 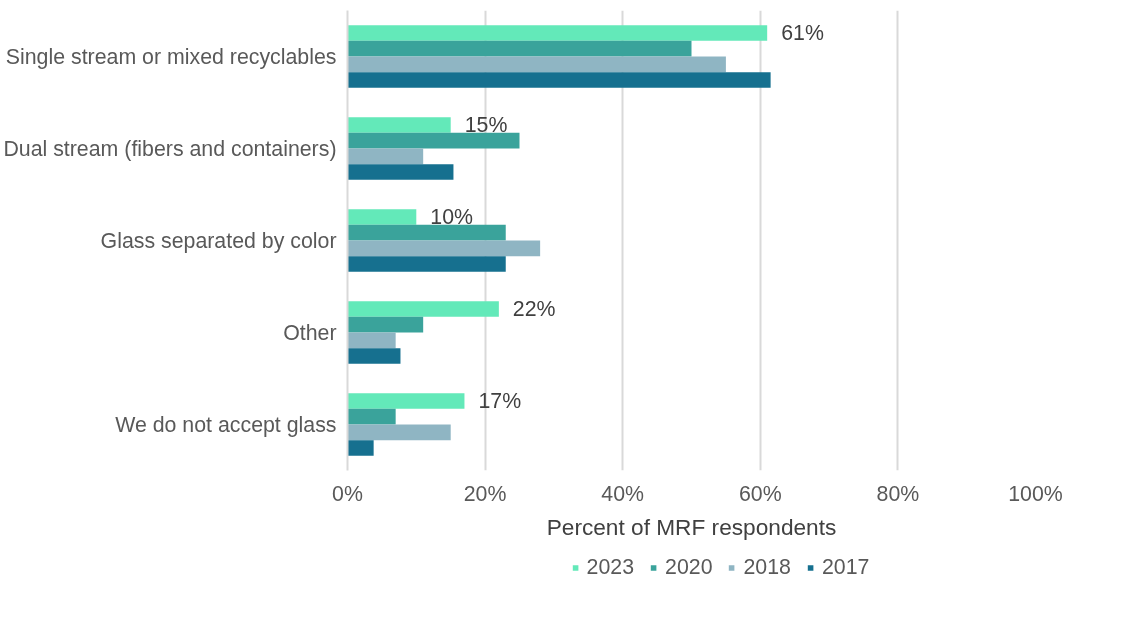 What do you see at coordinates (170, 148) in the screenshot?
I see `y-tick-label: Dual stream (fibers and containers)` at bounding box center [170, 148].